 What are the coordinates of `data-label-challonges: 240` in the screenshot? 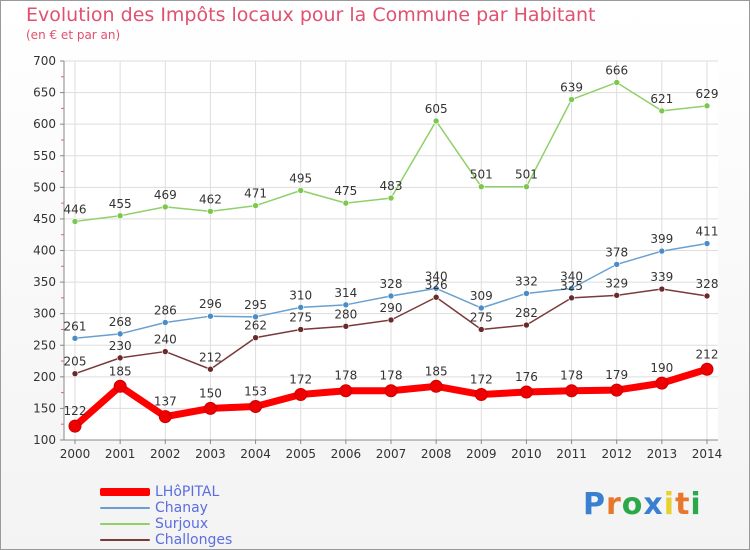 It's located at (165, 340).